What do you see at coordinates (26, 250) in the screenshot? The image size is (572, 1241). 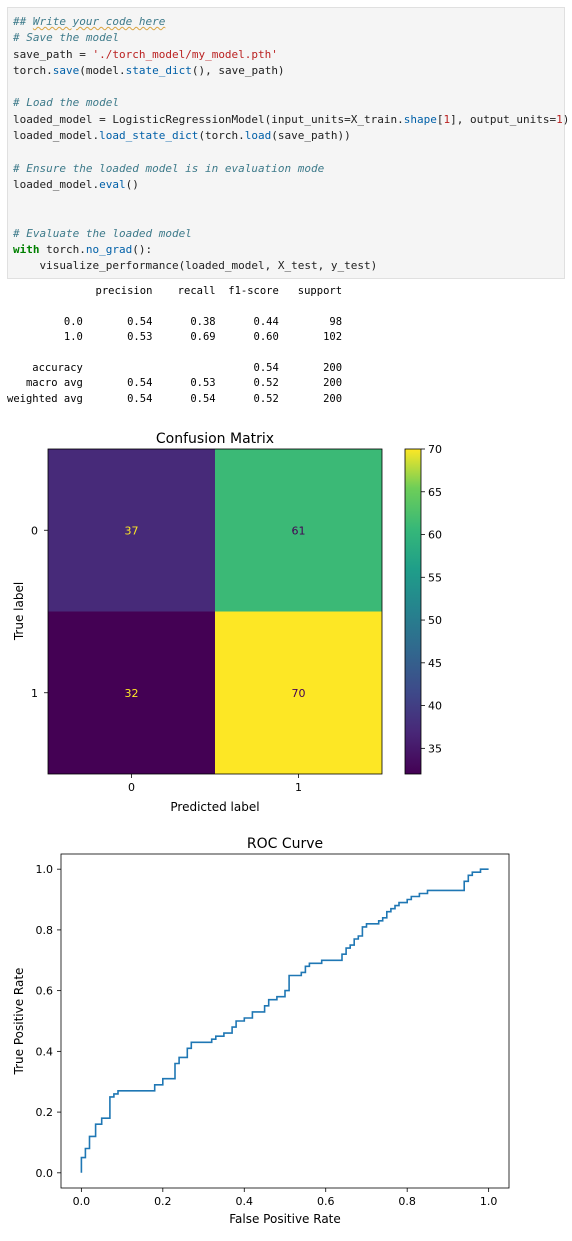 I see `code-token: with` at bounding box center [26, 250].